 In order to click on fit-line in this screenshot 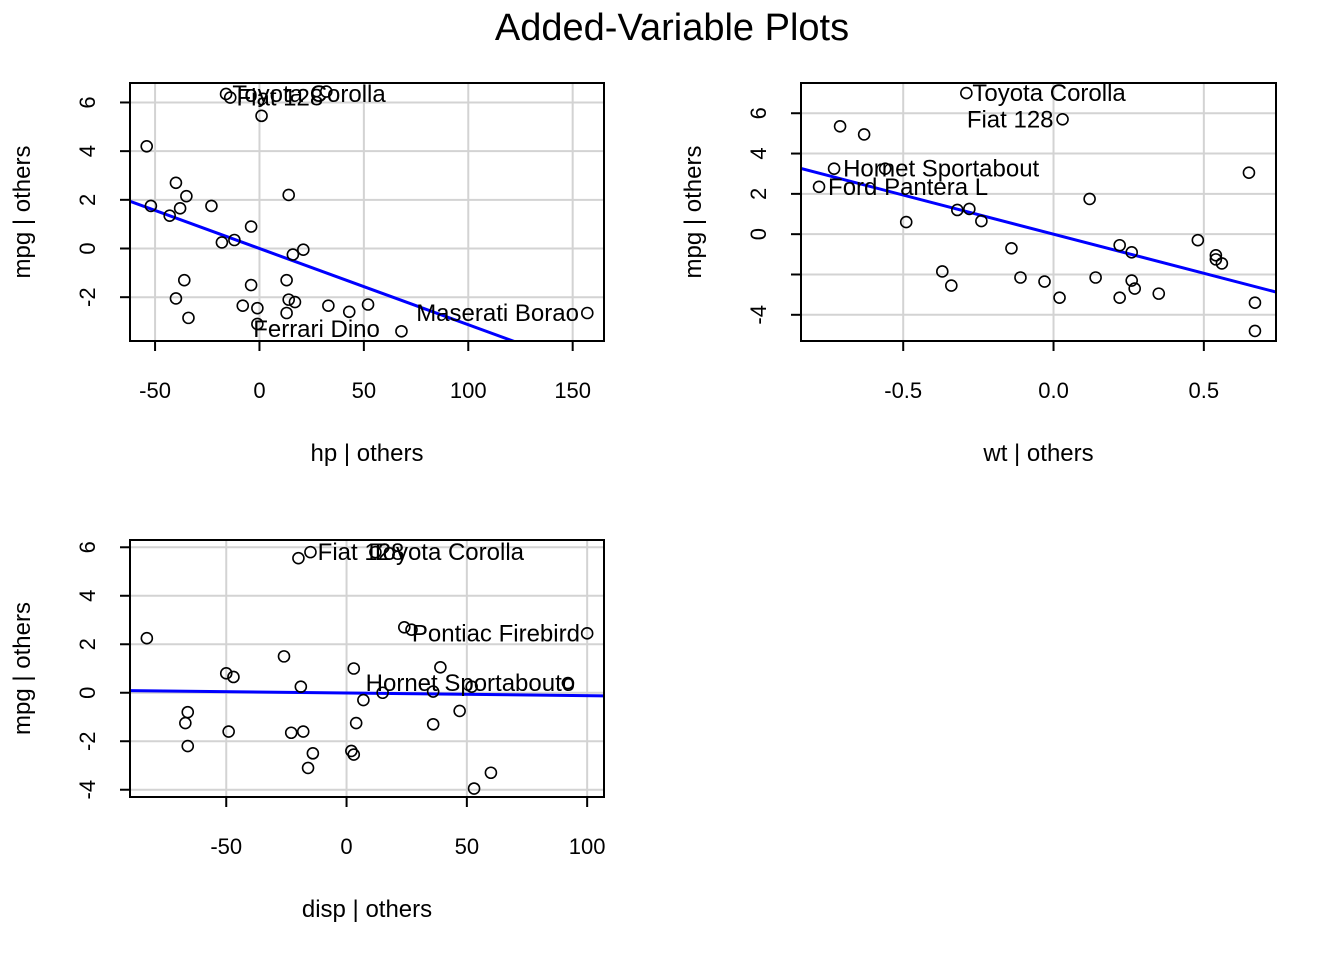, I will do `click(324, 270)`.